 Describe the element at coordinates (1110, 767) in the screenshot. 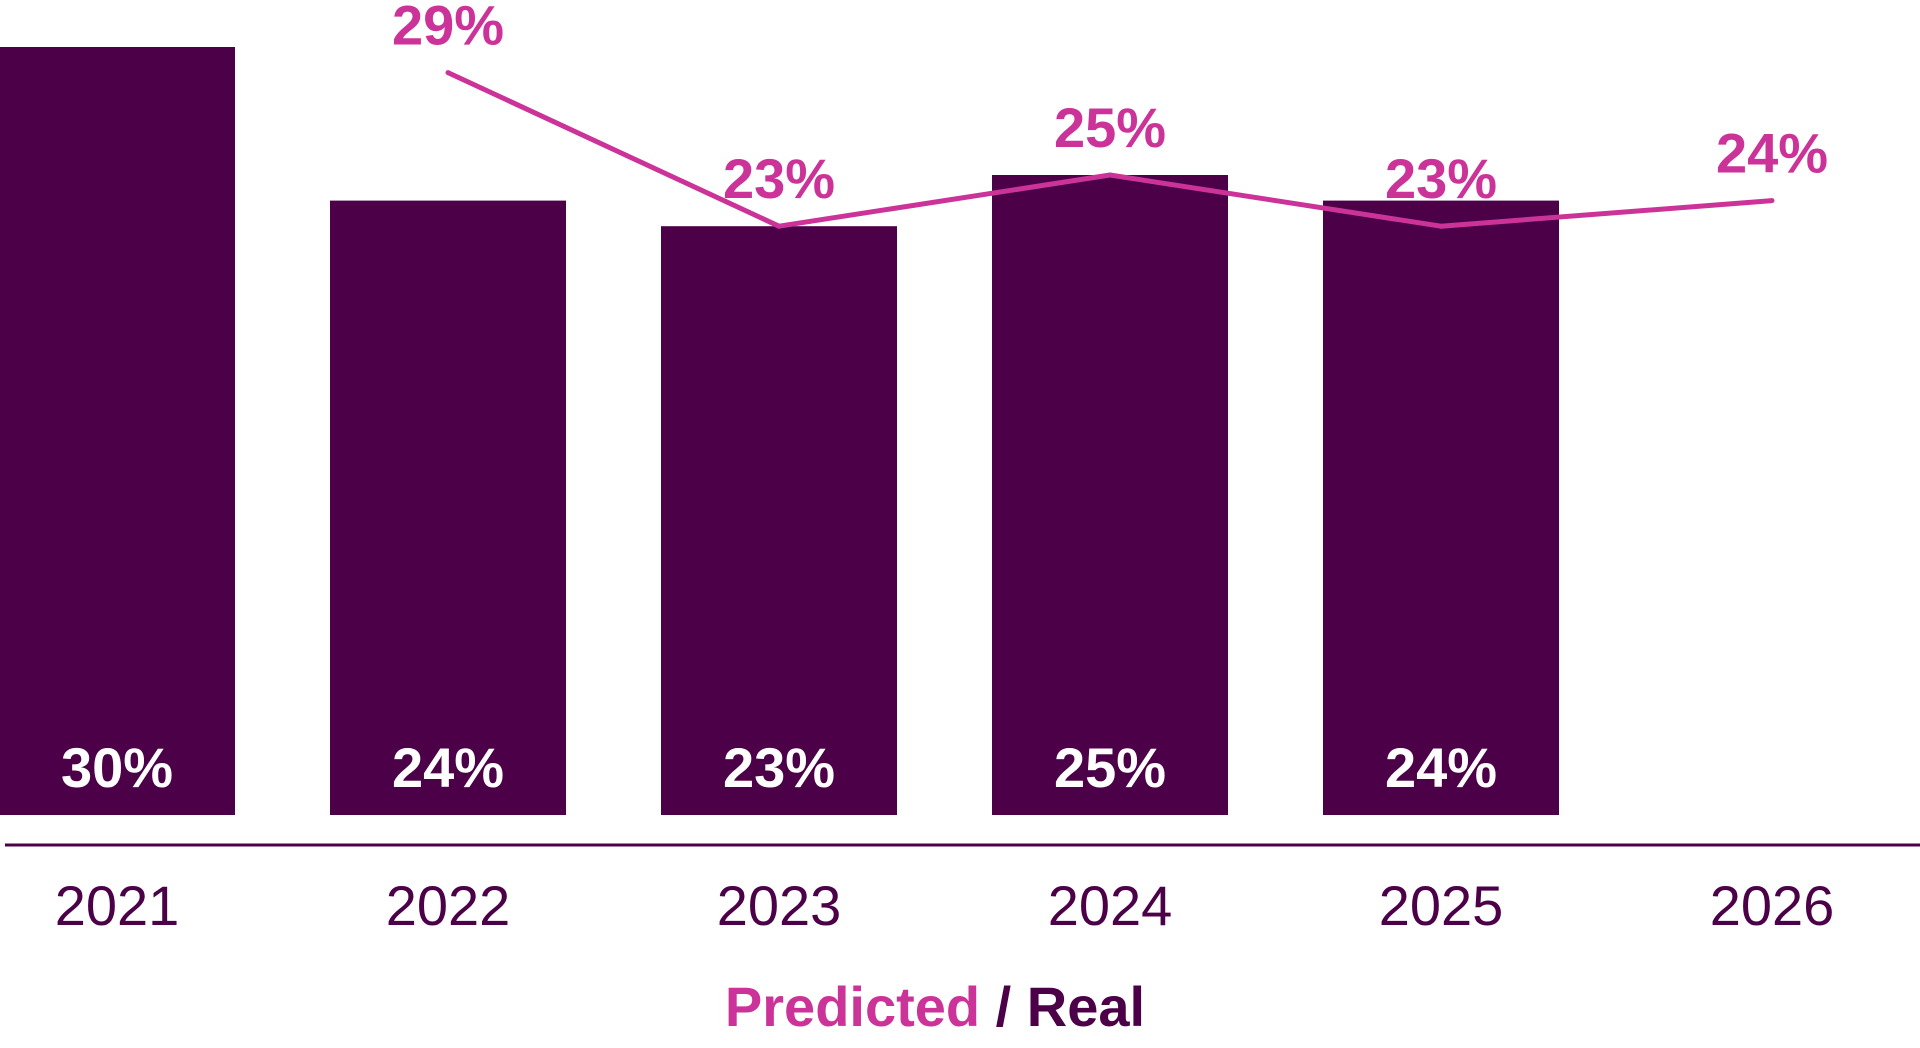

I see `bar-label-2024: 25%` at that location.